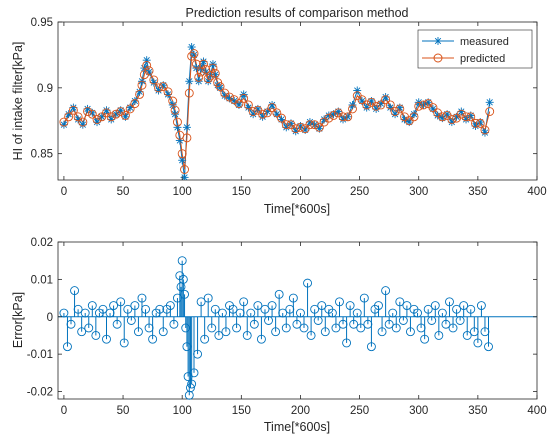 This screenshot has height=443, width=550. What do you see at coordinates (45, 89) in the screenshot?
I see `prediction-y-tick-label: 0.9` at bounding box center [45, 89].